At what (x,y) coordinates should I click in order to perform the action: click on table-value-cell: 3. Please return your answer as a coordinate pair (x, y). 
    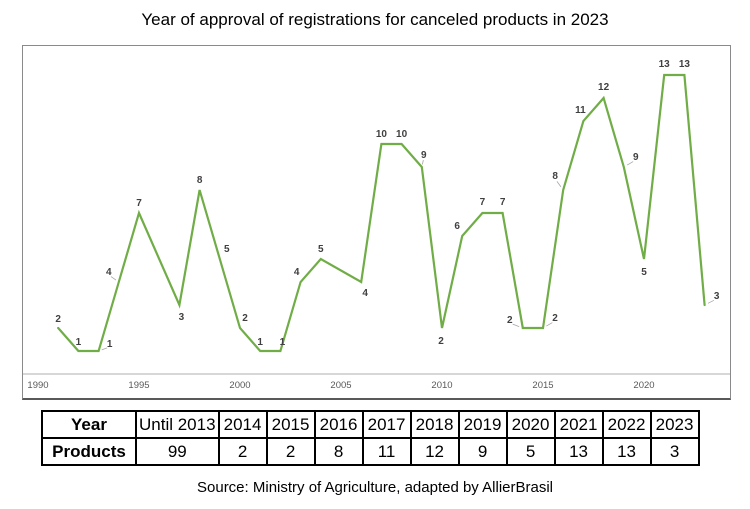
    Looking at the image, I should click on (674, 451).